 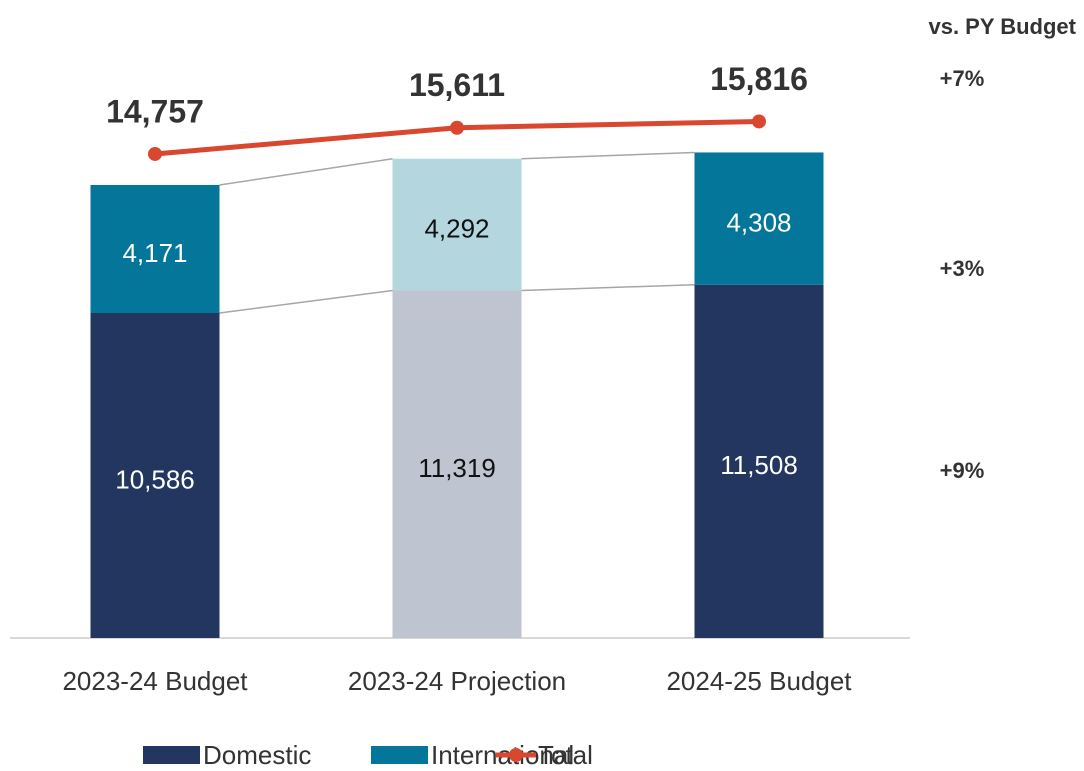 What do you see at coordinates (759, 79) in the screenshot?
I see `total-label: 15,816` at bounding box center [759, 79].